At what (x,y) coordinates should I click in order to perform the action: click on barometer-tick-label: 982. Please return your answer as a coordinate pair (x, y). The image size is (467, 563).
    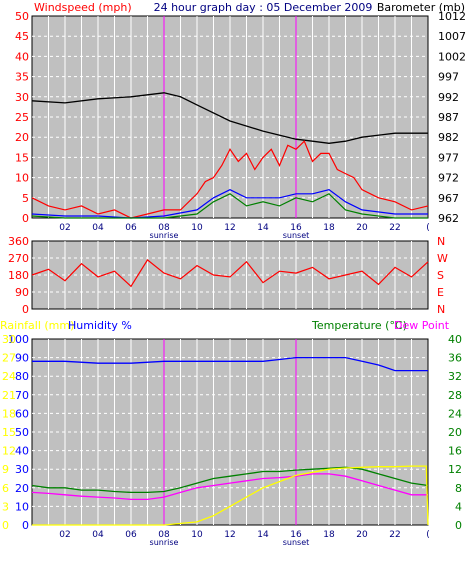
    Looking at the image, I should click on (448, 137).